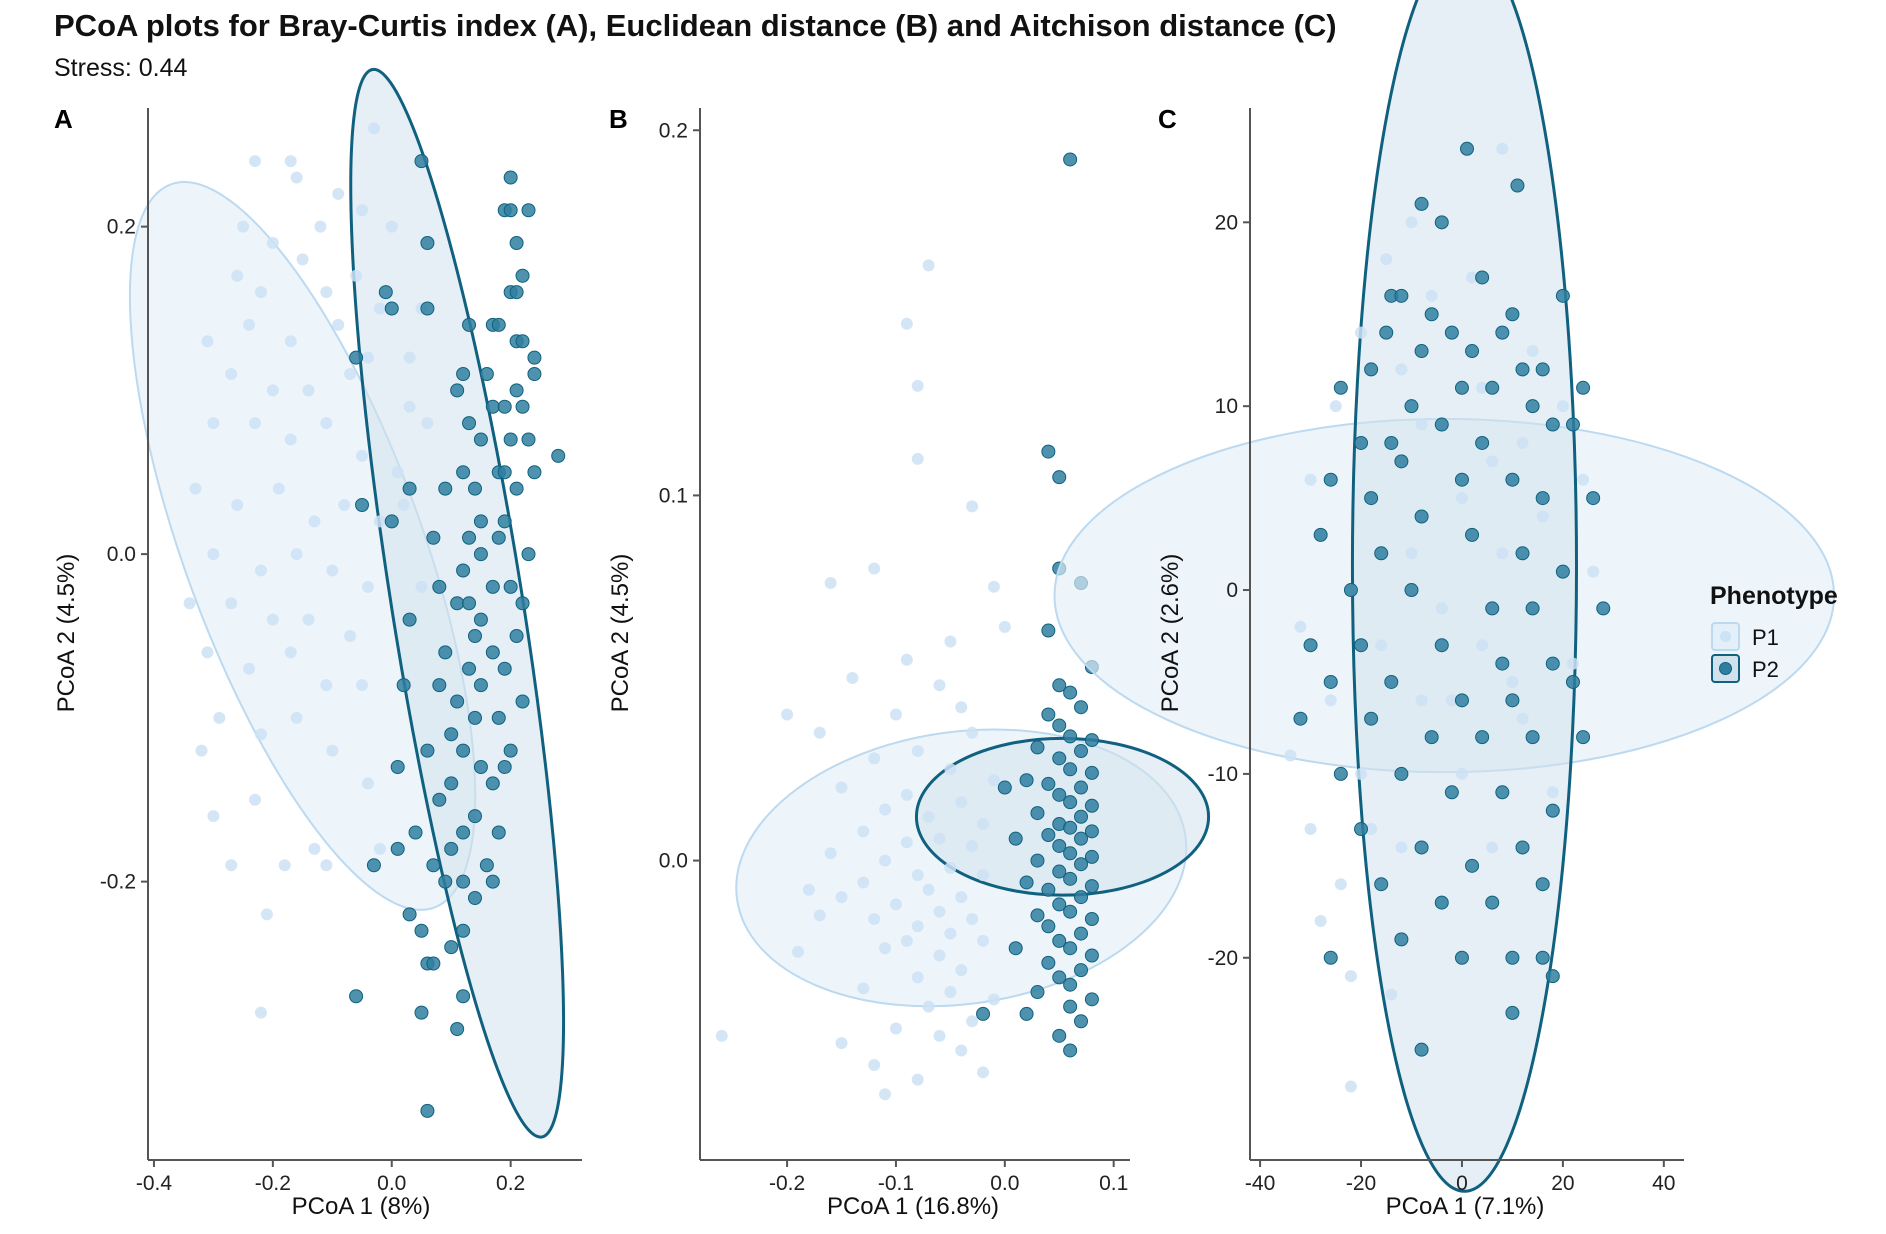 The height and width of the screenshot is (1234, 1886). Describe the element at coordinates (1765, 669) in the screenshot. I see `legend-label-p2: P2` at that location.